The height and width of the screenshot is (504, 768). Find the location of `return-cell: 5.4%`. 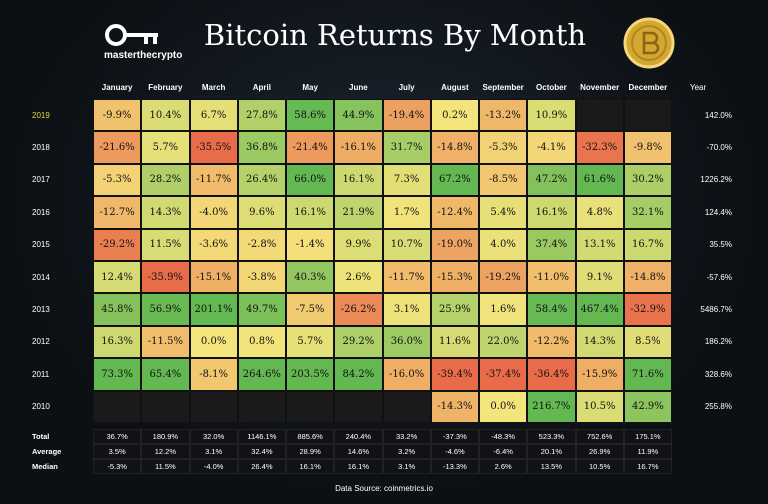

return-cell: 5.4% is located at coordinates (503, 212).